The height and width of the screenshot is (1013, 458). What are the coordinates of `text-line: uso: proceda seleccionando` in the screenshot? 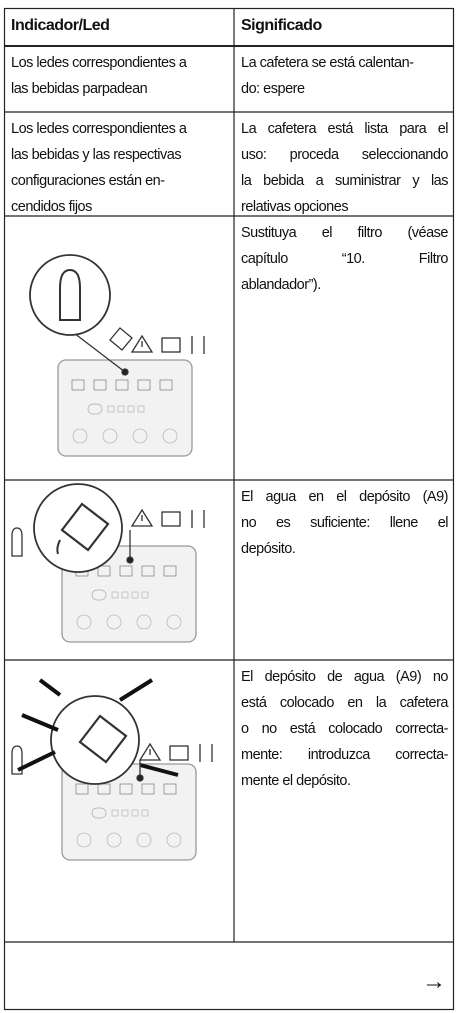 It's located at (345, 155).